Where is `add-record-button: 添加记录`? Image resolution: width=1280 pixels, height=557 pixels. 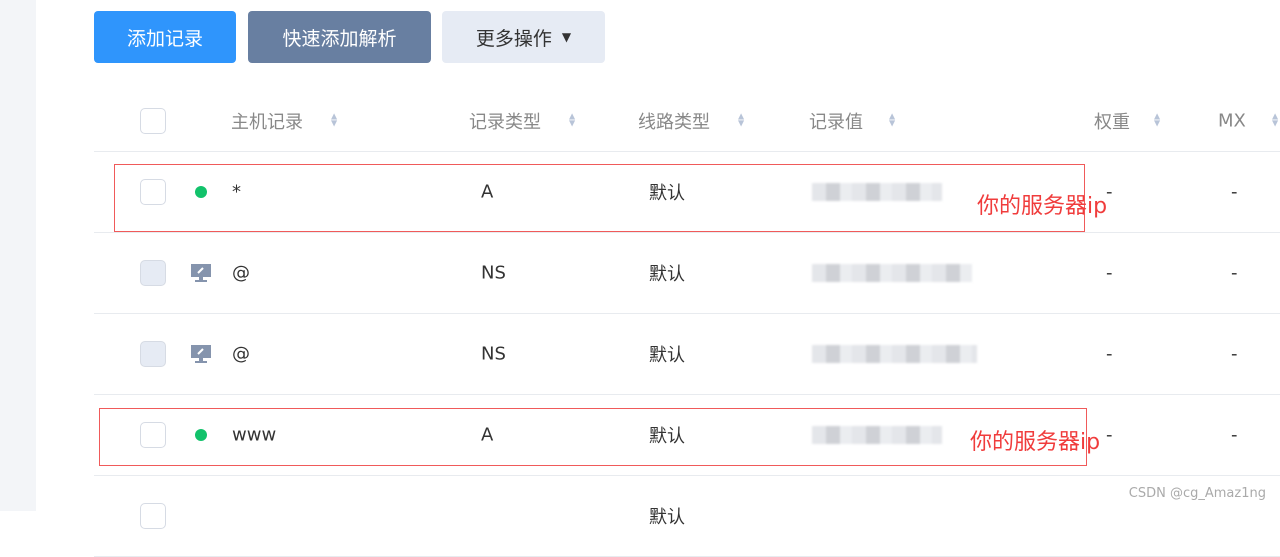
add-record-button: 添加记录 is located at coordinates (165, 37).